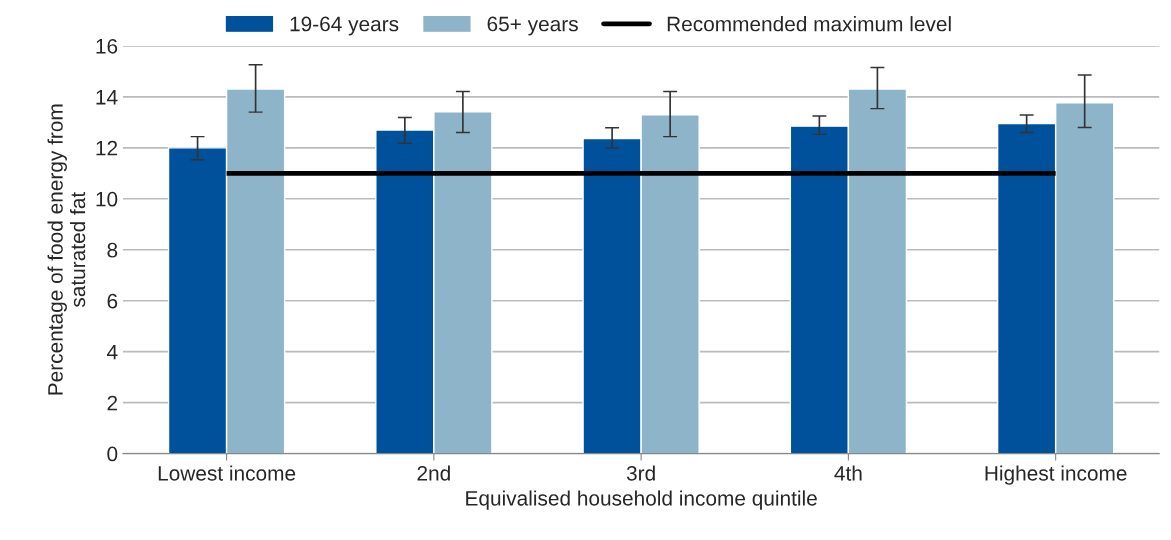 Image resolution: width=1171 pixels, height=540 pixels. I want to click on y-axis-title: Percentage of food energy from saturated fat, so click(66, 249).